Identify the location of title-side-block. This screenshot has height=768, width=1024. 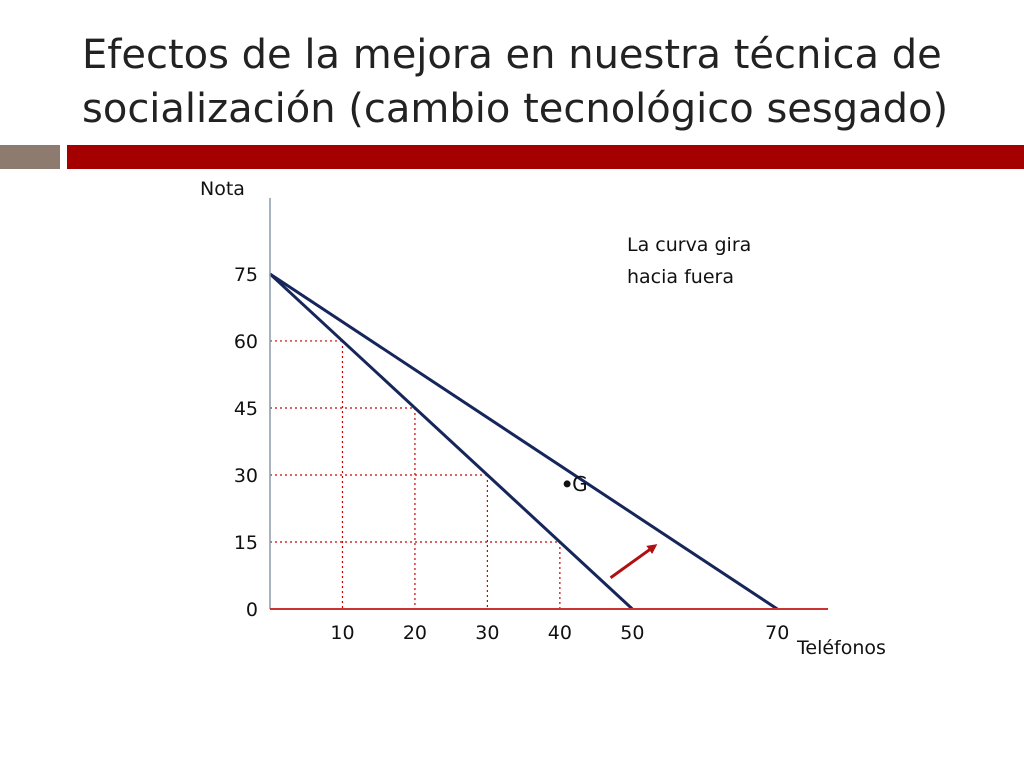
(30, 157).